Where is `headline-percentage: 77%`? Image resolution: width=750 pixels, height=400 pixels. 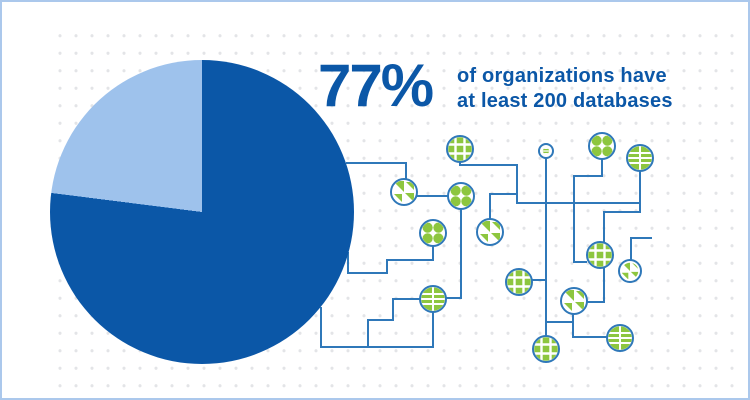
headline-percentage: 77% is located at coordinates (376, 85).